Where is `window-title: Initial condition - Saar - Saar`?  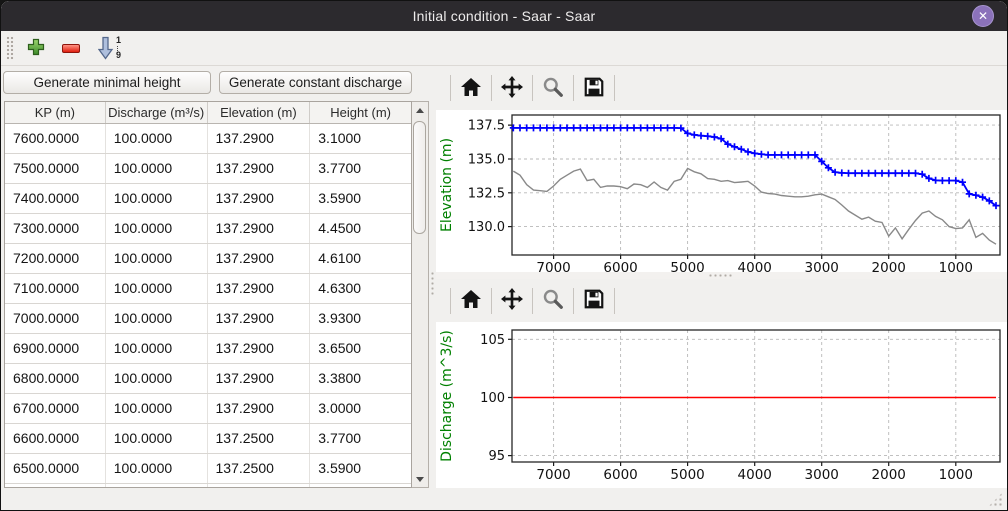 window-title: Initial condition - Saar - Saar is located at coordinates (504, 16).